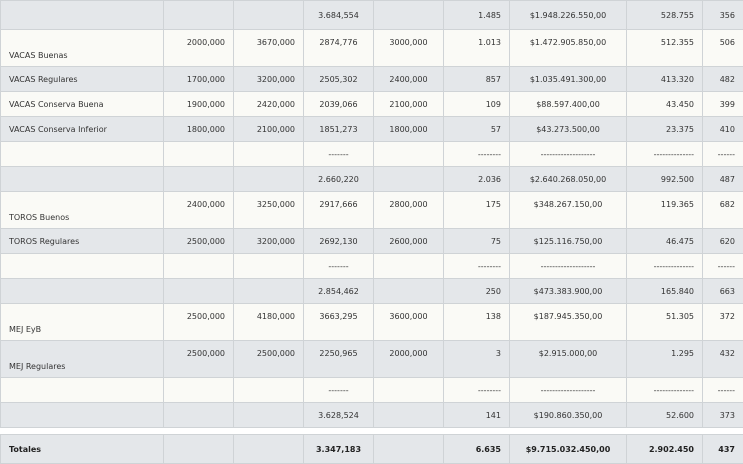 This screenshot has height=464, width=743. I want to click on price-cell: 663, so click(723, 291).